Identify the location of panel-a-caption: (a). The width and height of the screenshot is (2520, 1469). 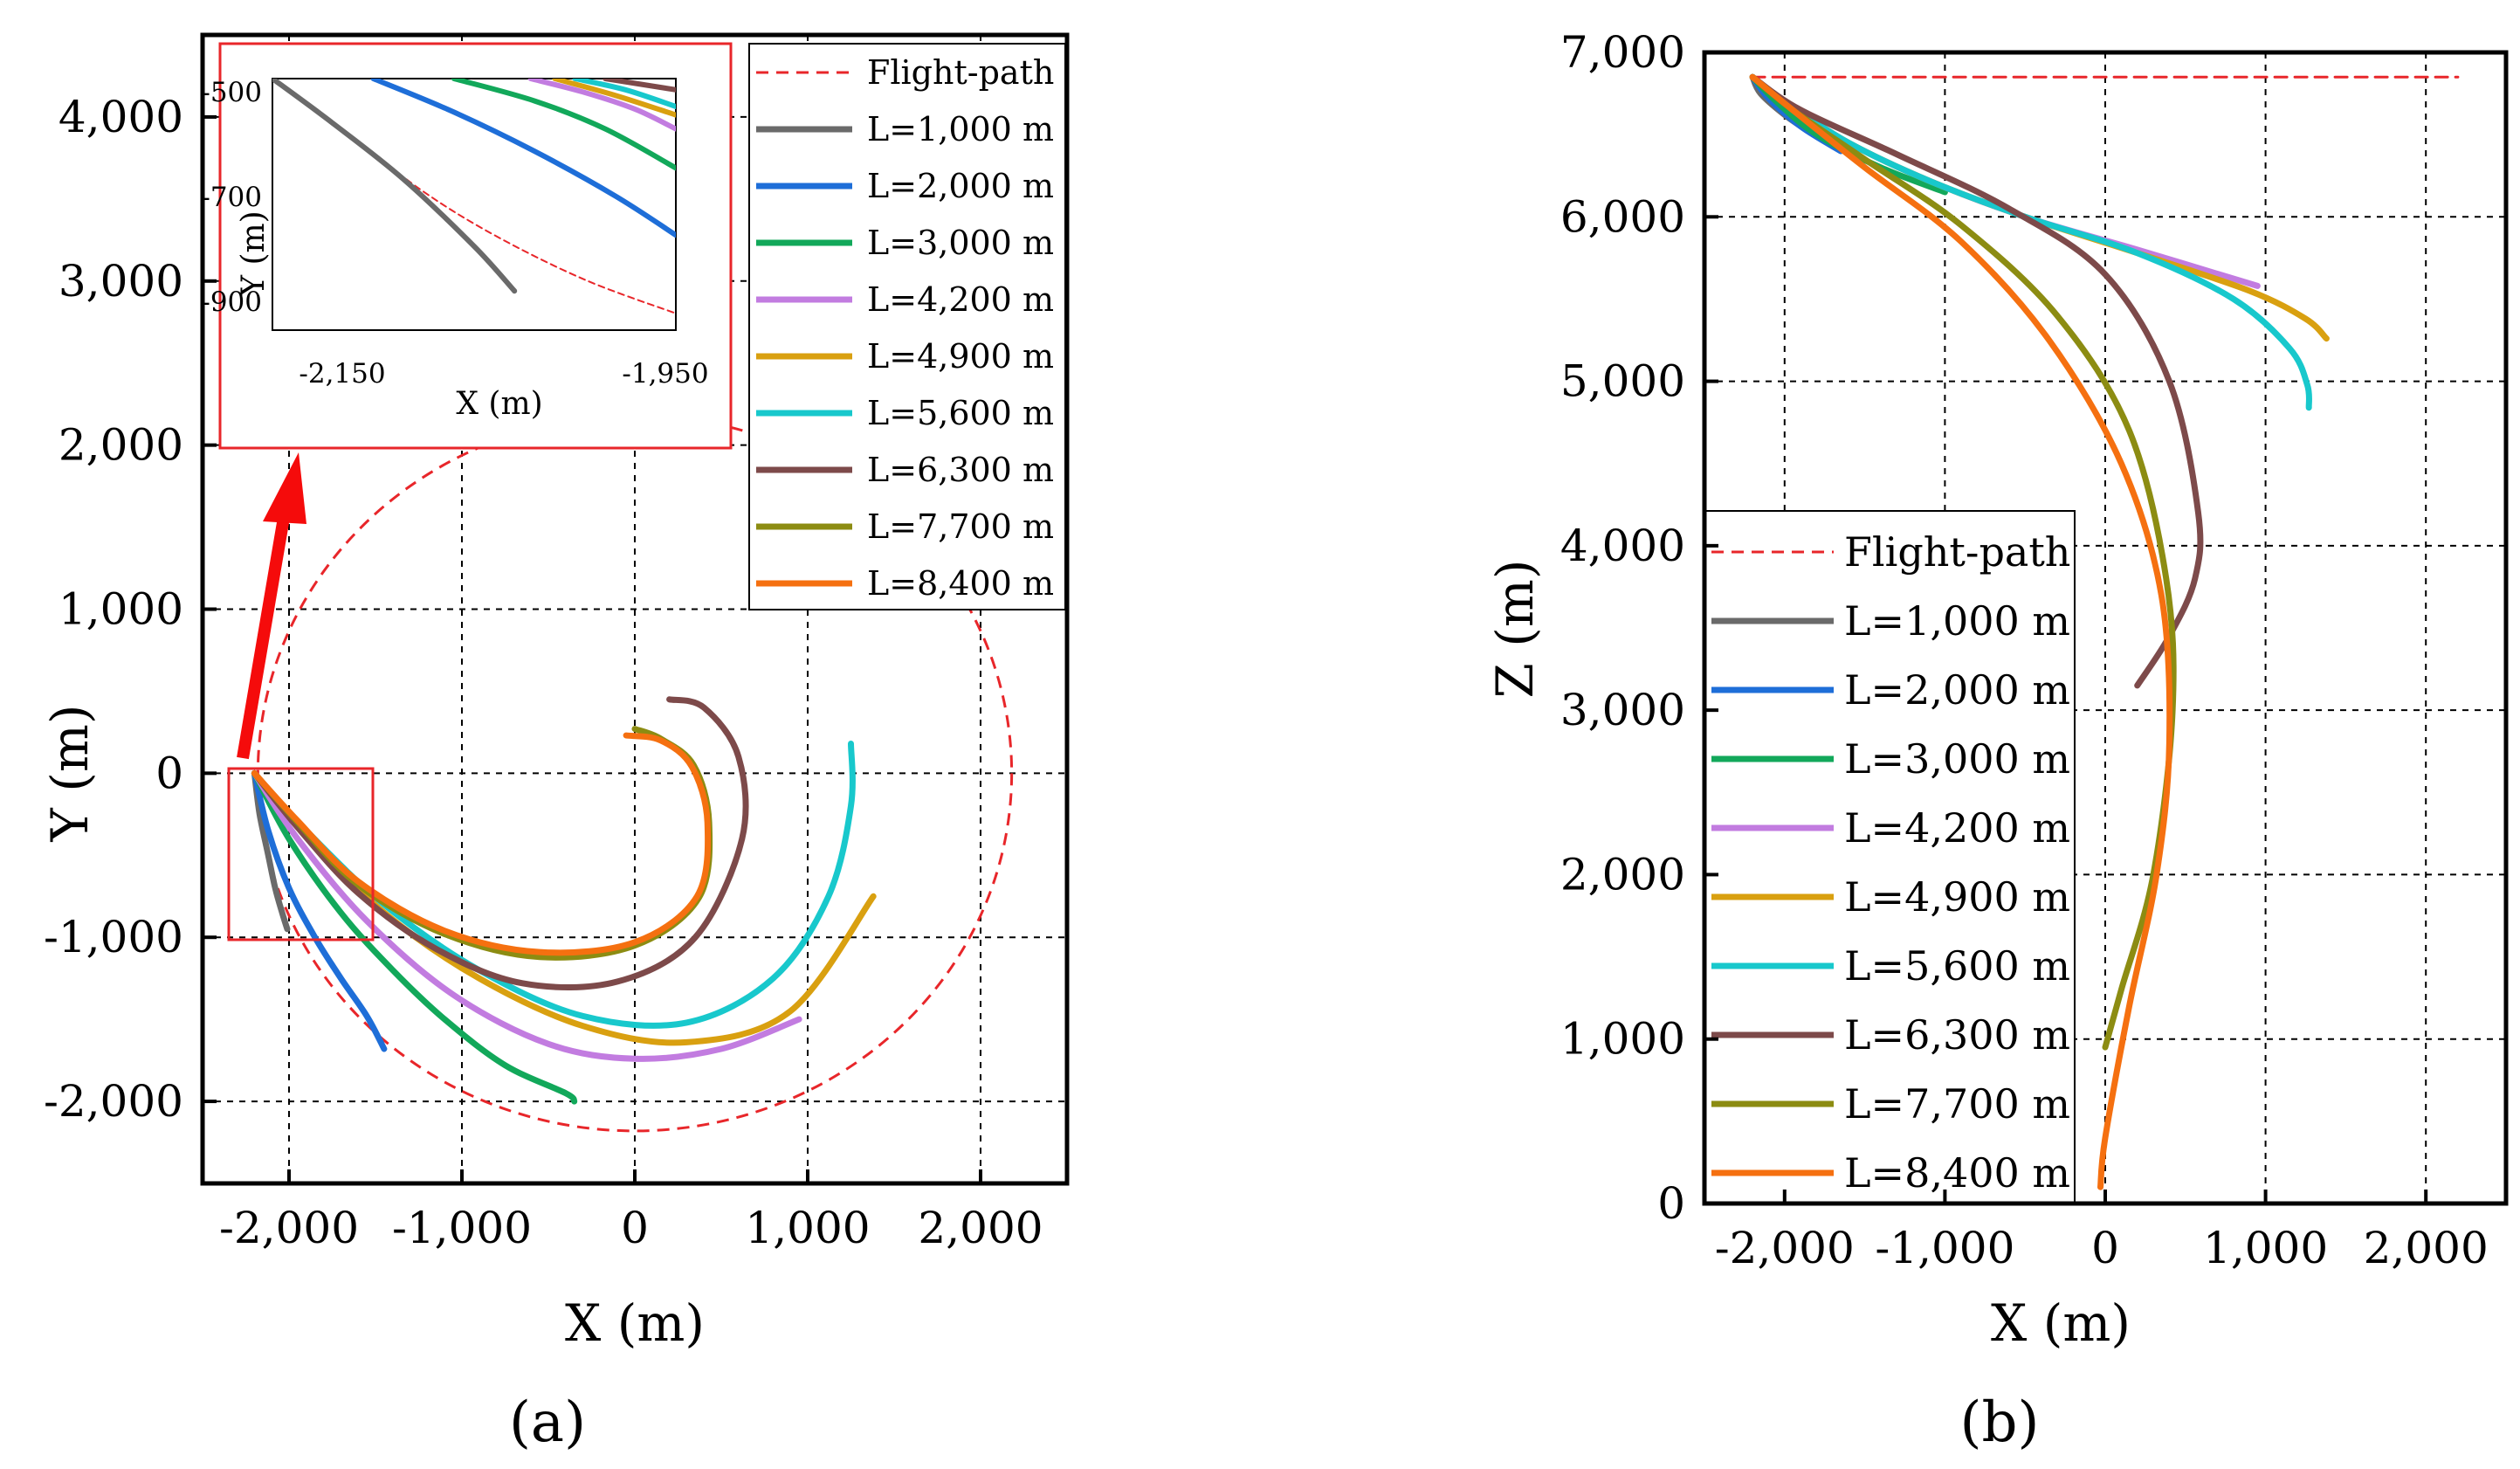
(547, 1423).